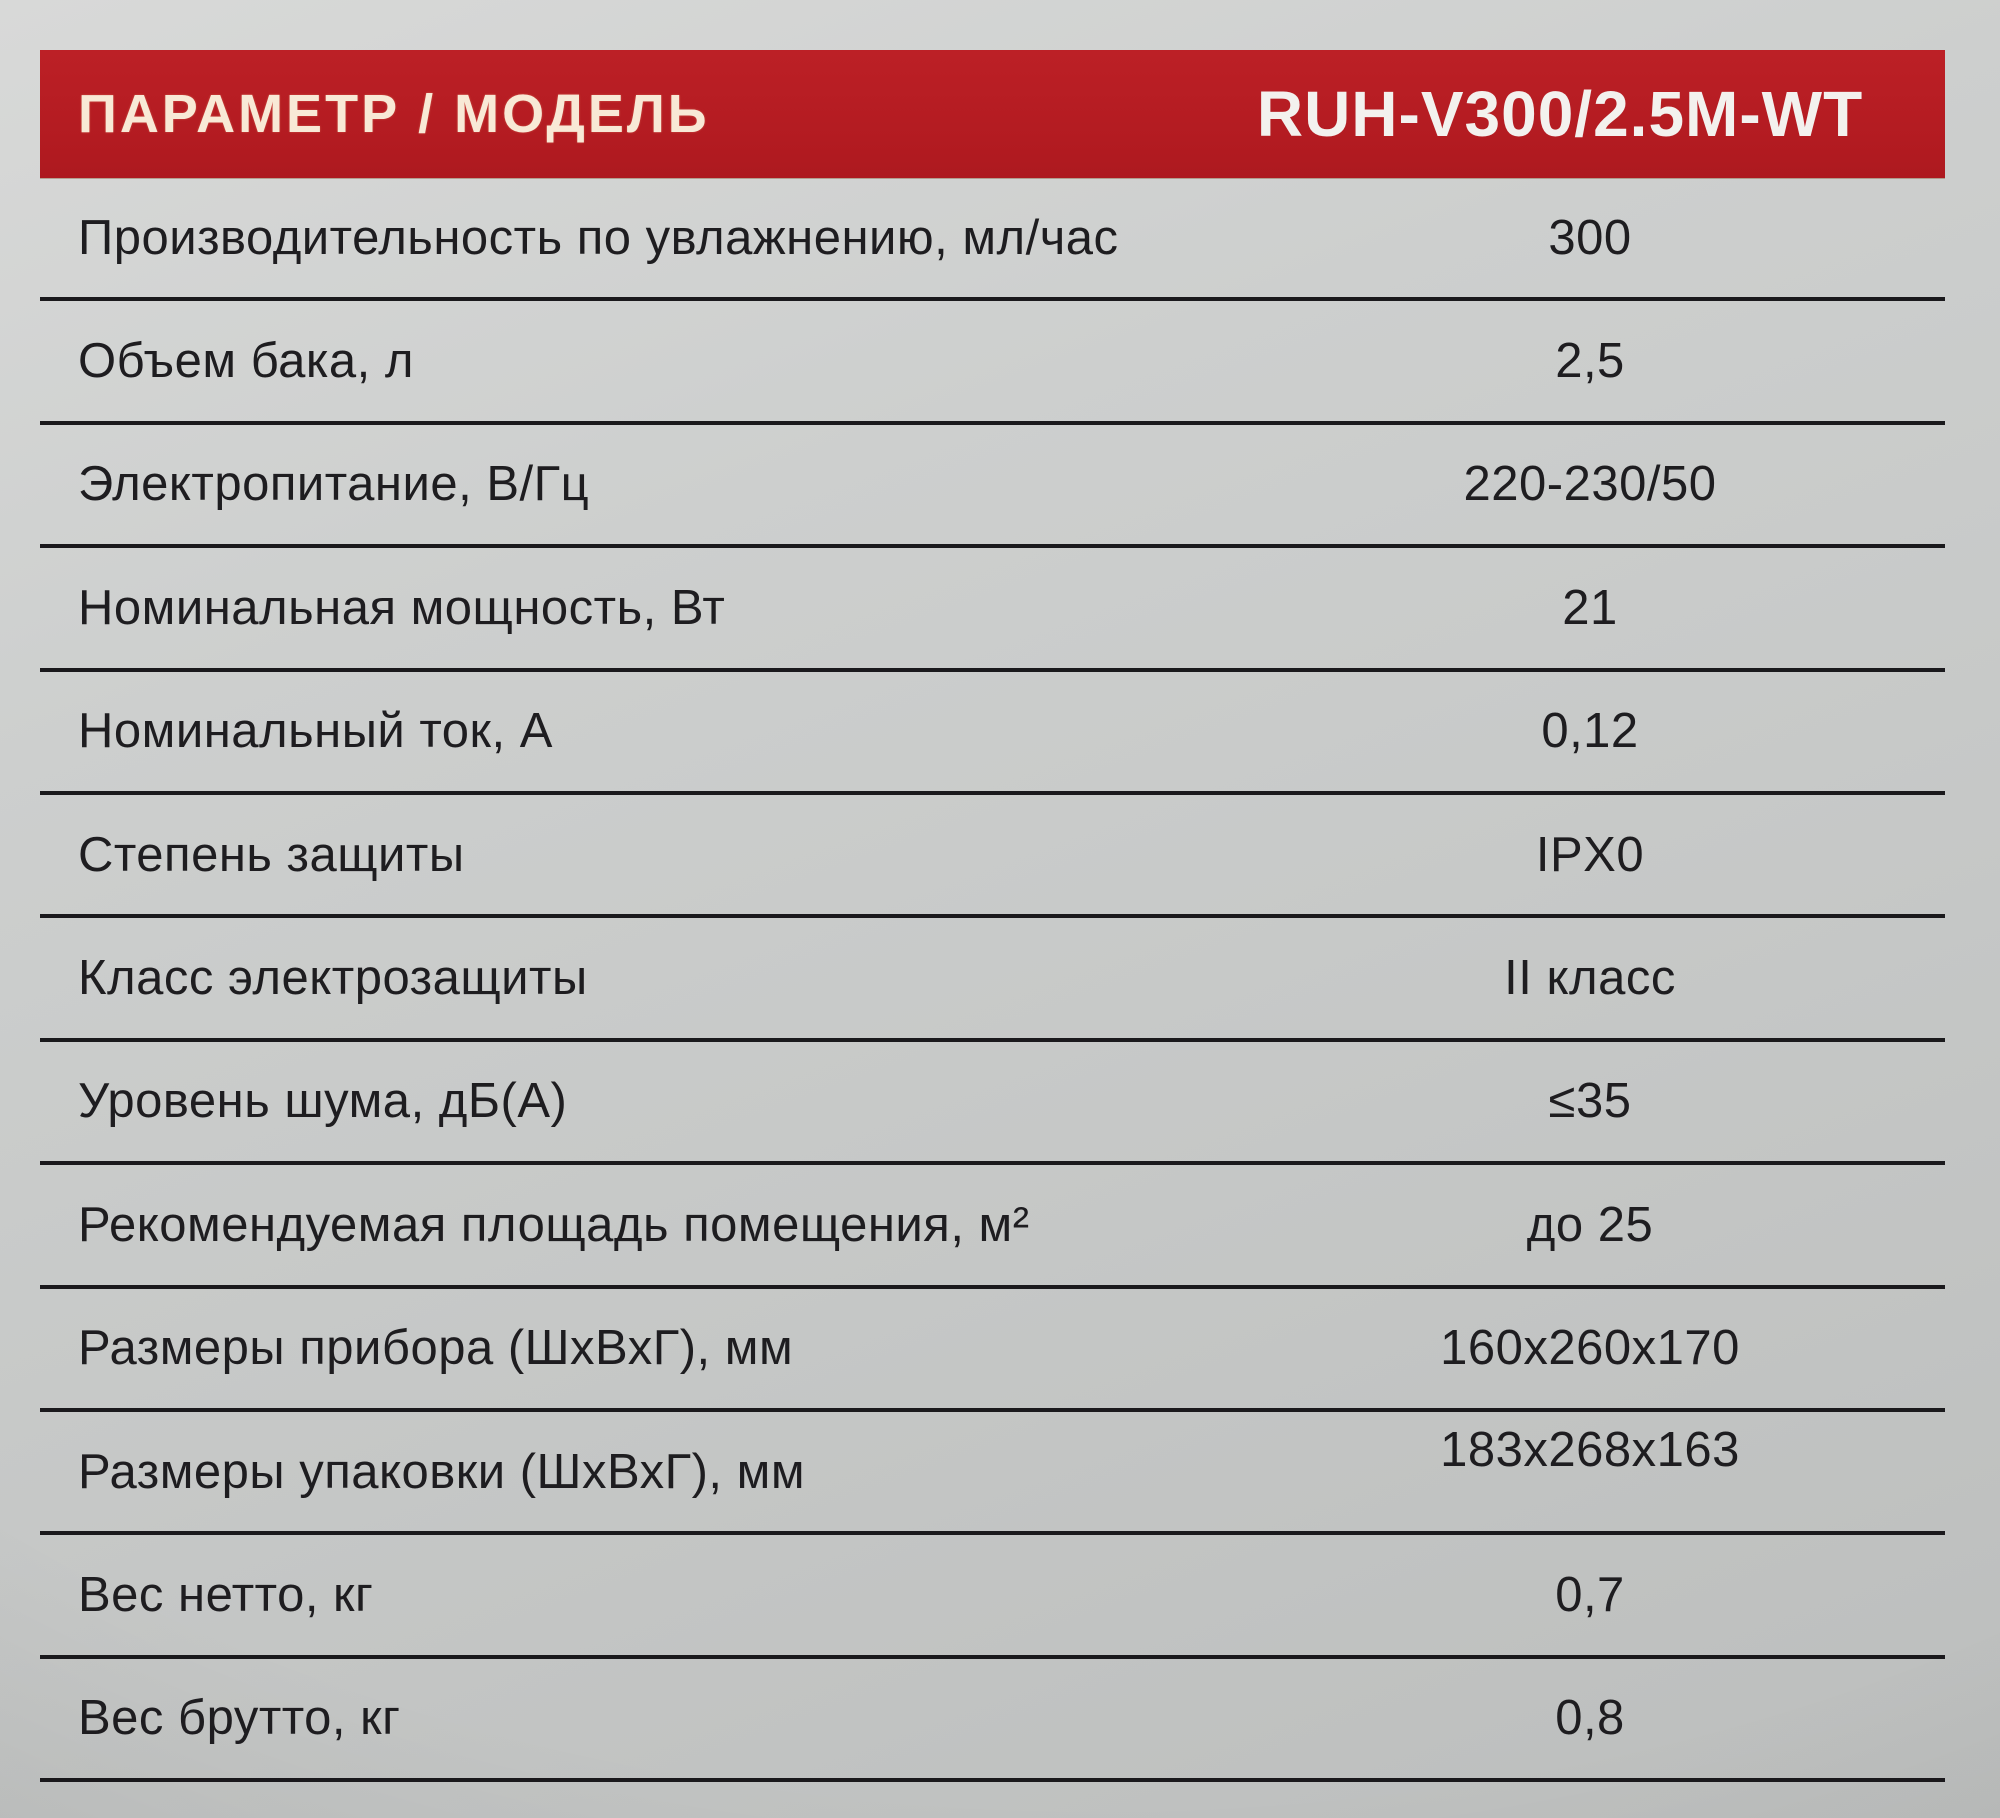 The height and width of the screenshot is (1818, 2000). What do you see at coordinates (1590, 1224) in the screenshot?
I see `row-value: до 25` at bounding box center [1590, 1224].